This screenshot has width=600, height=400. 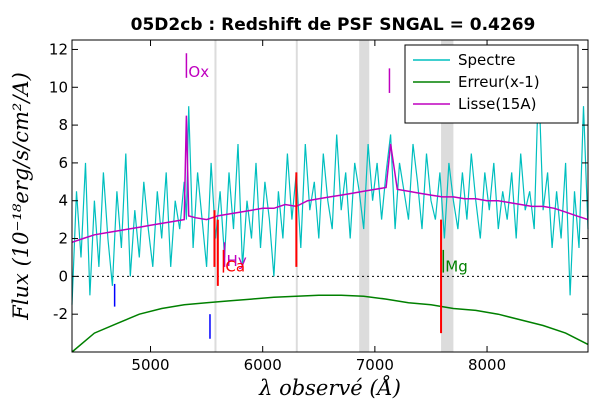 I want to click on series-erreur-x-1-, so click(x=330, y=323).